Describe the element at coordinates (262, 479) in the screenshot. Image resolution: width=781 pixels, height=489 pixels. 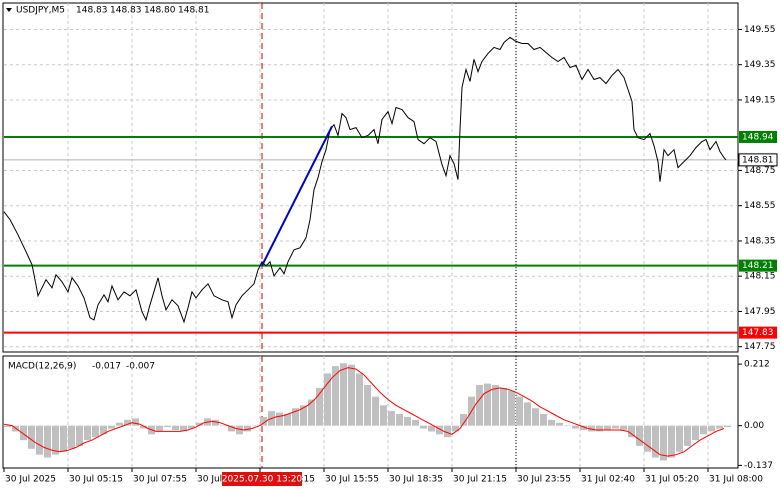
I see `cursor-label-box` at that location.